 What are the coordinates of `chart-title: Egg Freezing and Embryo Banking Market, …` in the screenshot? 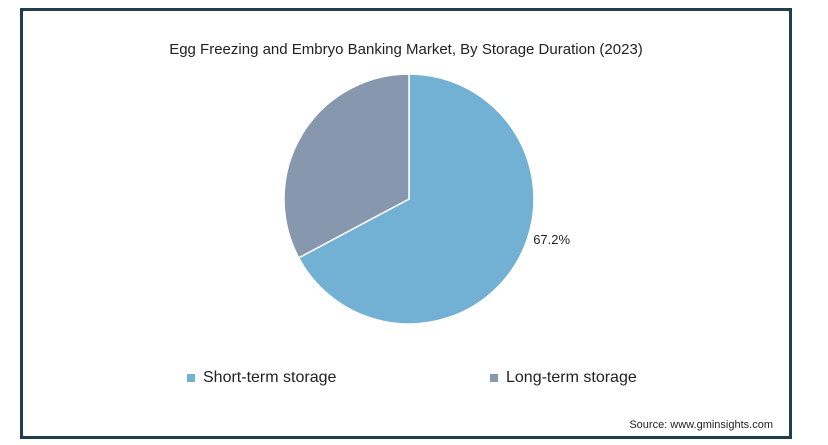 It's located at (406, 49).